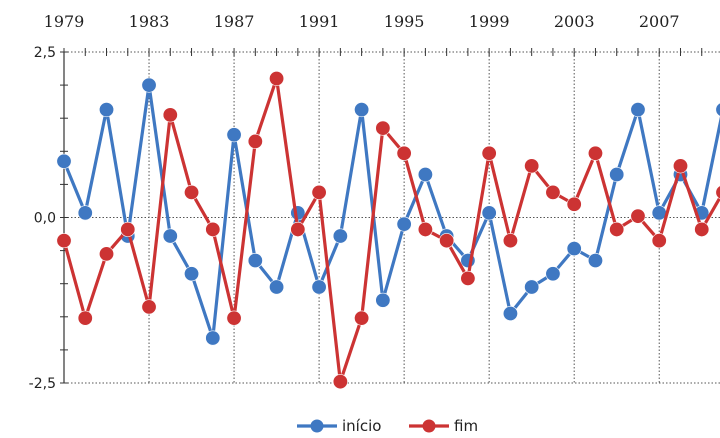 Image resolution: width=720 pixels, height=438 pixels. What do you see at coordinates (387, 426) in the screenshot?
I see `legend: início fim` at bounding box center [387, 426].